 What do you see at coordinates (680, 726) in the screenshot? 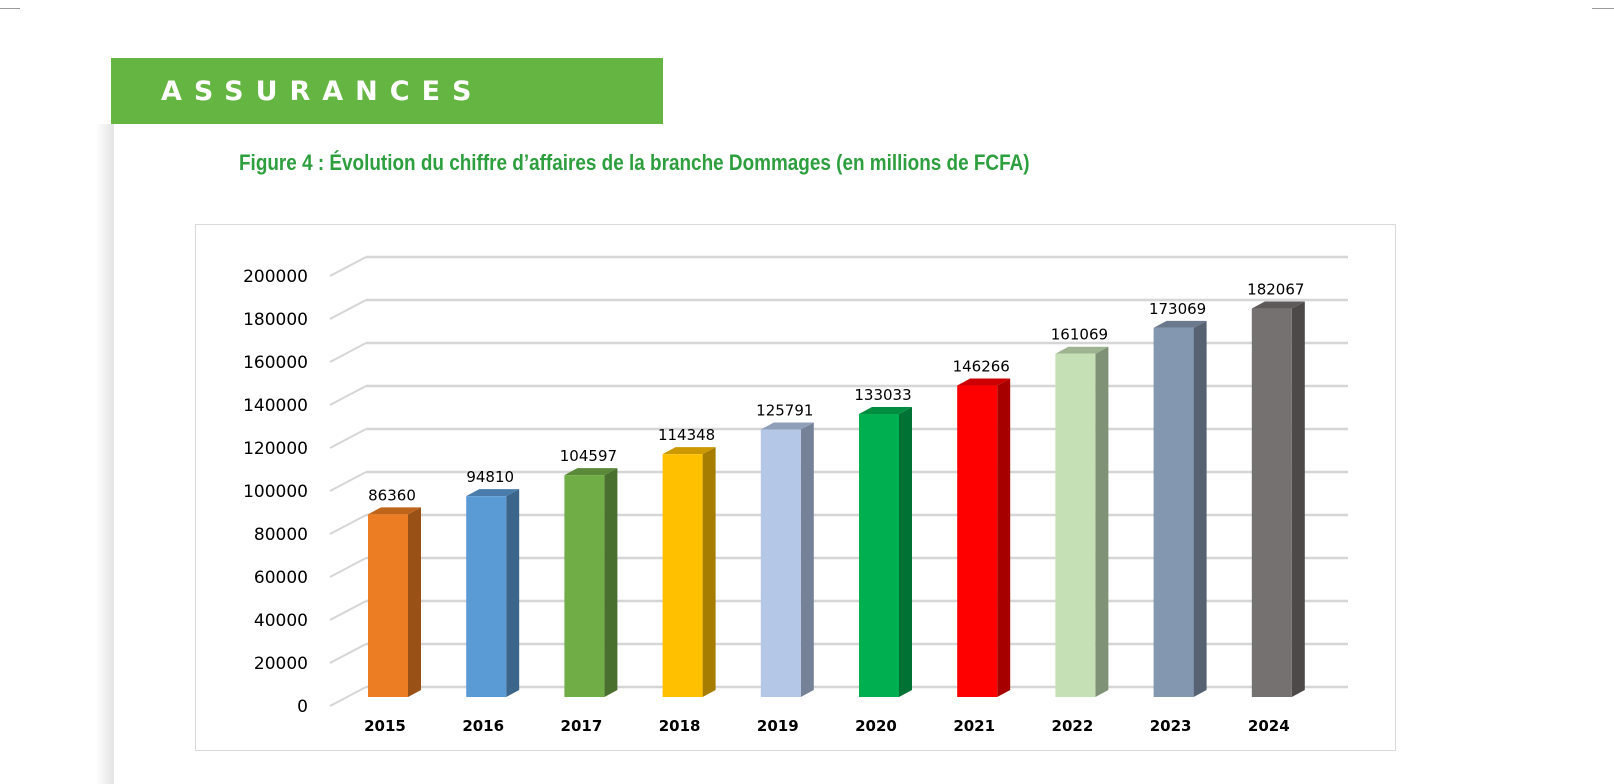
I see `x-tick-label: 2018` at bounding box center [680, 726].